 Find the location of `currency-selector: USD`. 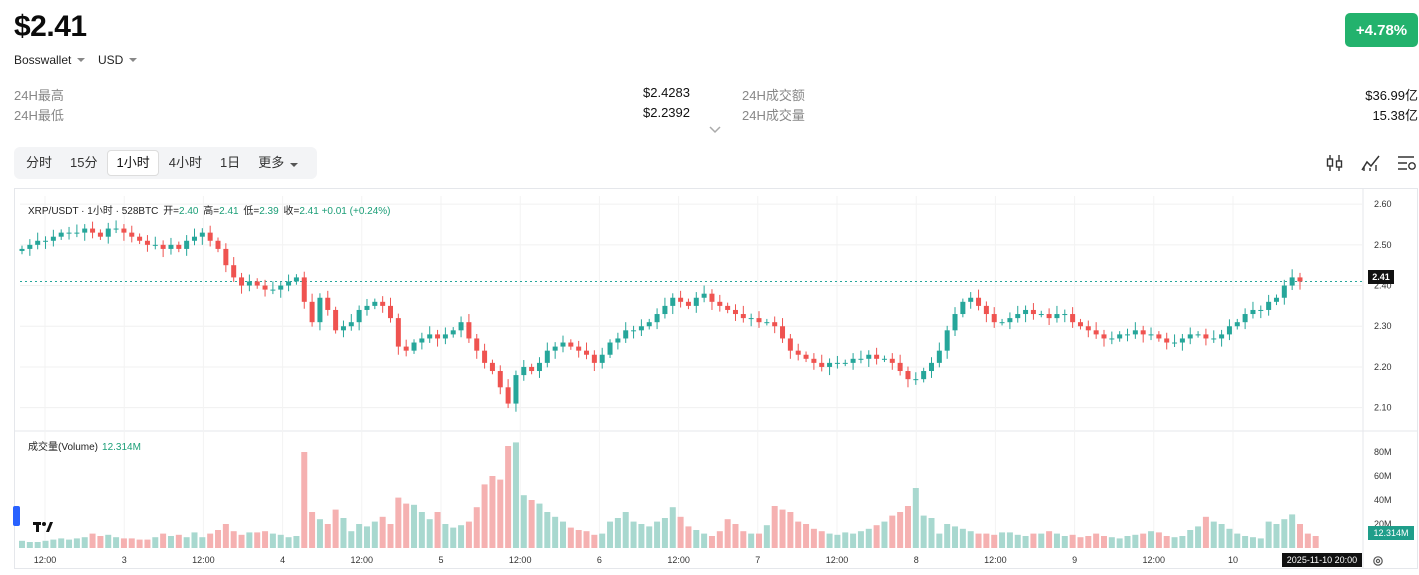

currency-selector: USD is located at coordinates (118, 60).